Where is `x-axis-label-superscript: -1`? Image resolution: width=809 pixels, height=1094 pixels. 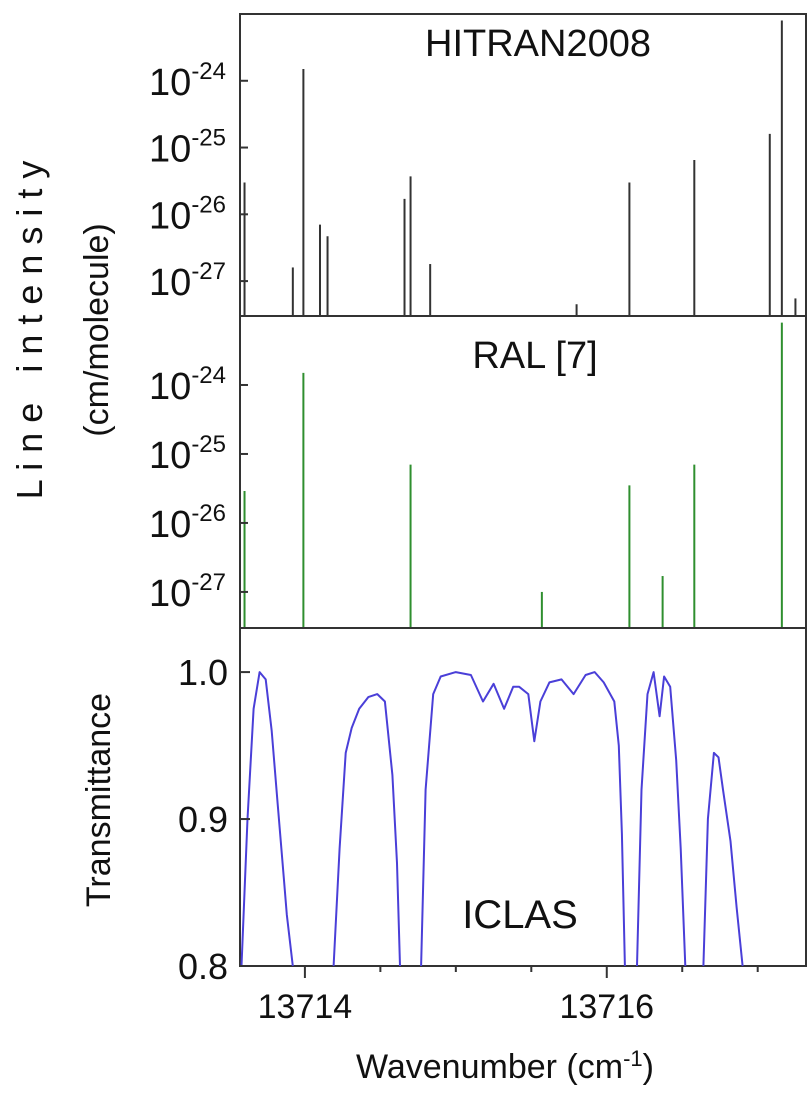 x-axis-label-superscript: -1 is located at coordinates (633, 1058).